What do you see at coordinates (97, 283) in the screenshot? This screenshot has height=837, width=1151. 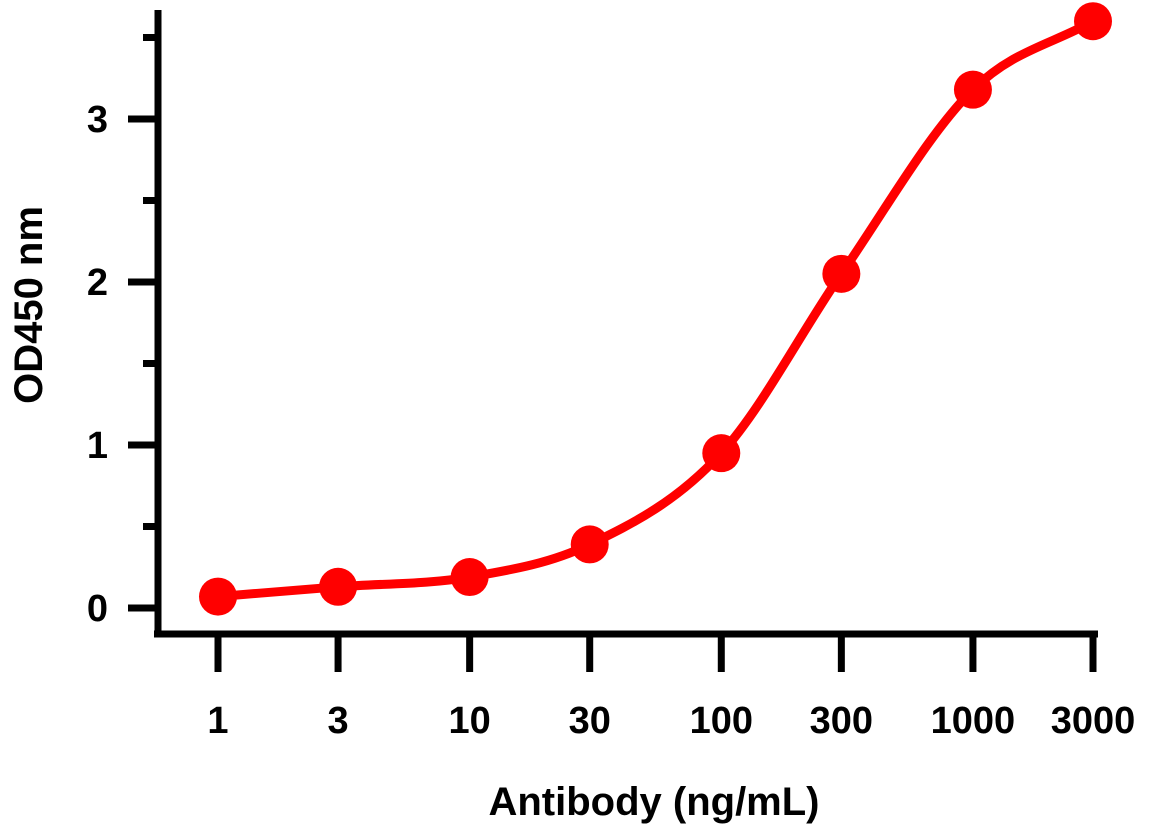 I see `y-tick-label: 2` at bounding box center [97, 283].